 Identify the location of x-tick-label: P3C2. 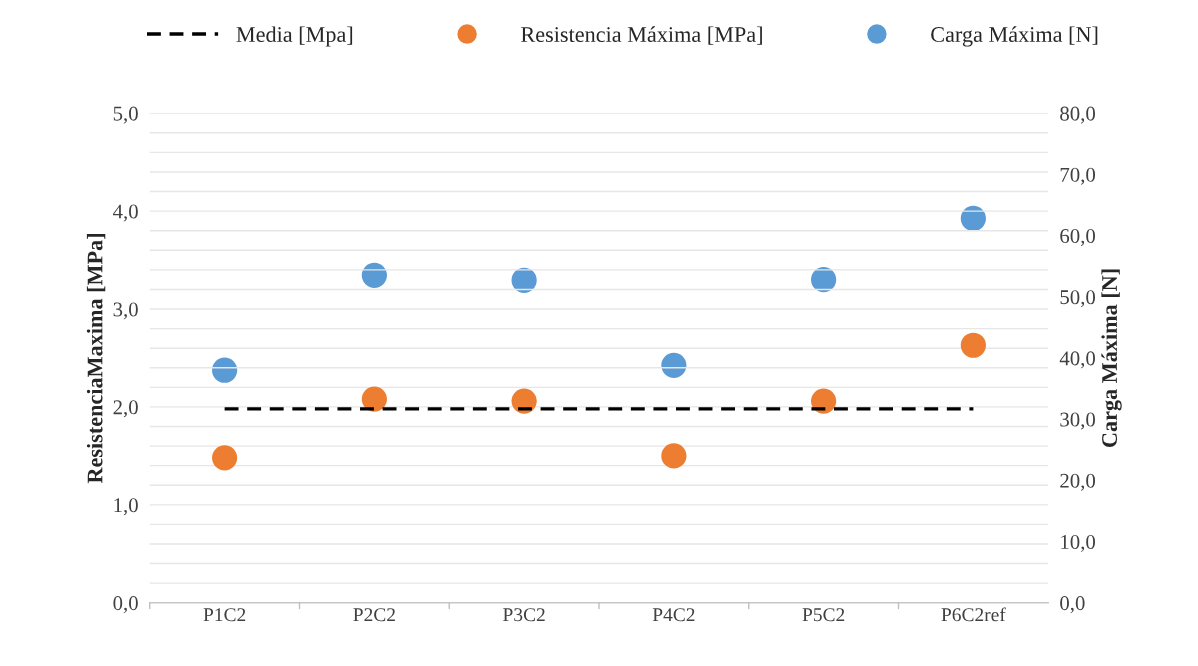
(524, 615).